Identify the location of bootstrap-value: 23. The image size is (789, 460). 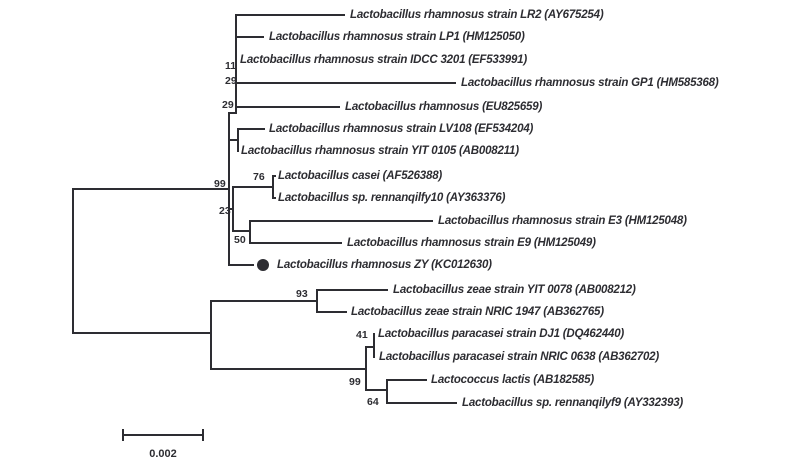
(225, 211).